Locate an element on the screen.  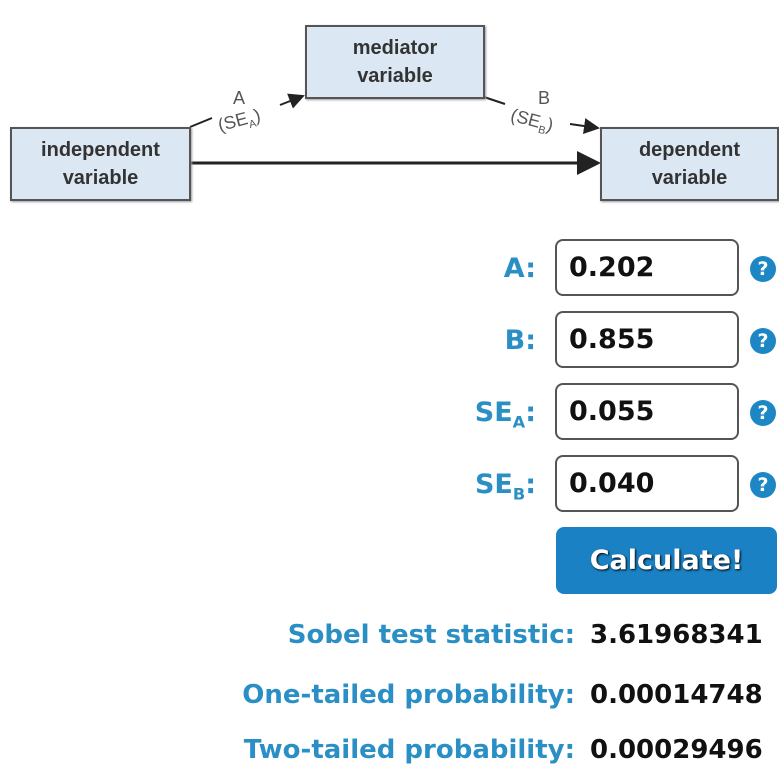
a-input is located at coordinates (647, 267).